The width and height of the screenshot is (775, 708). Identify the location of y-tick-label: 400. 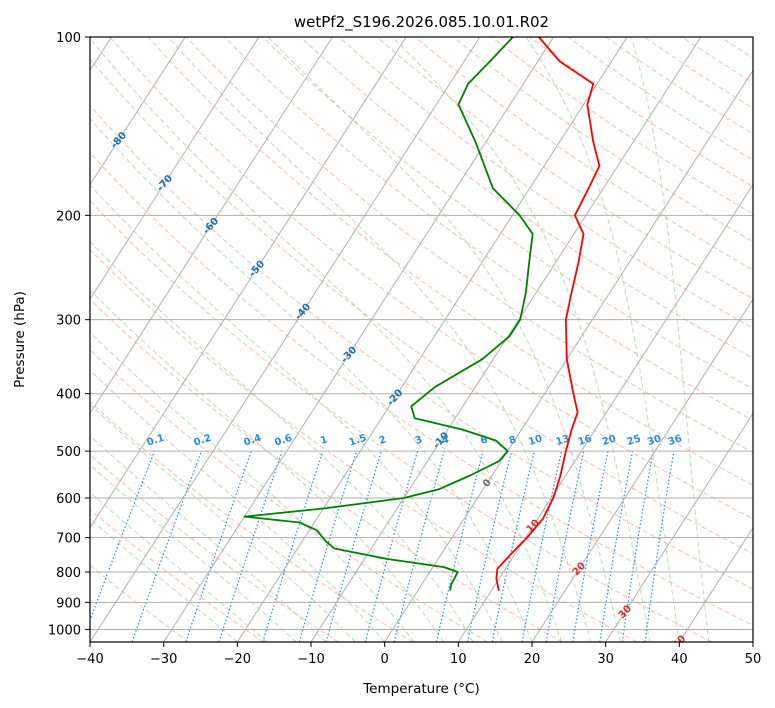
(68, 395).